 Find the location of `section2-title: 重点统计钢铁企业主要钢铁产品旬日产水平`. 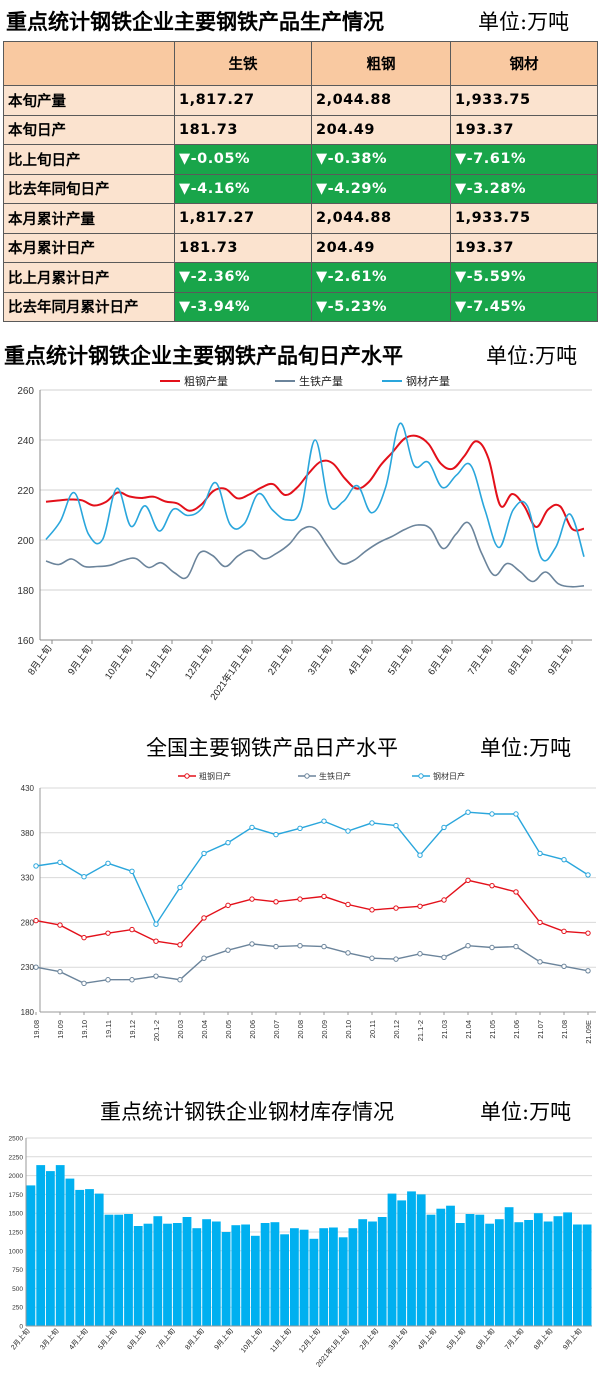

section2-title: 重点统计钢铁企业主要钢铁产品旬日产水平 is located at coordinates (203, 356).